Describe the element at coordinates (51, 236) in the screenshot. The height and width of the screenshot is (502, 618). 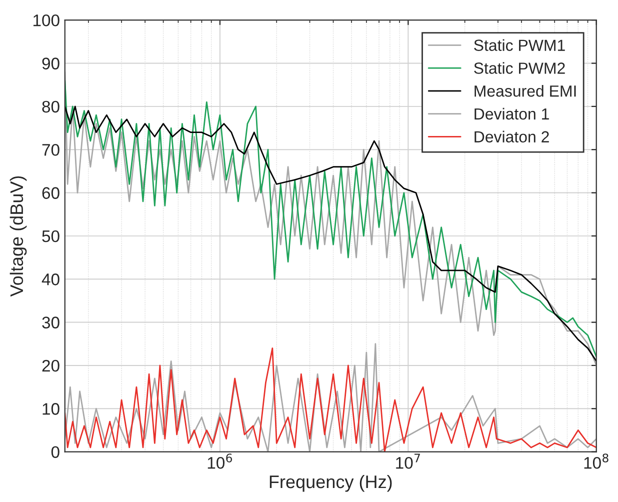
I see `y-tick-label: 50` at that location.